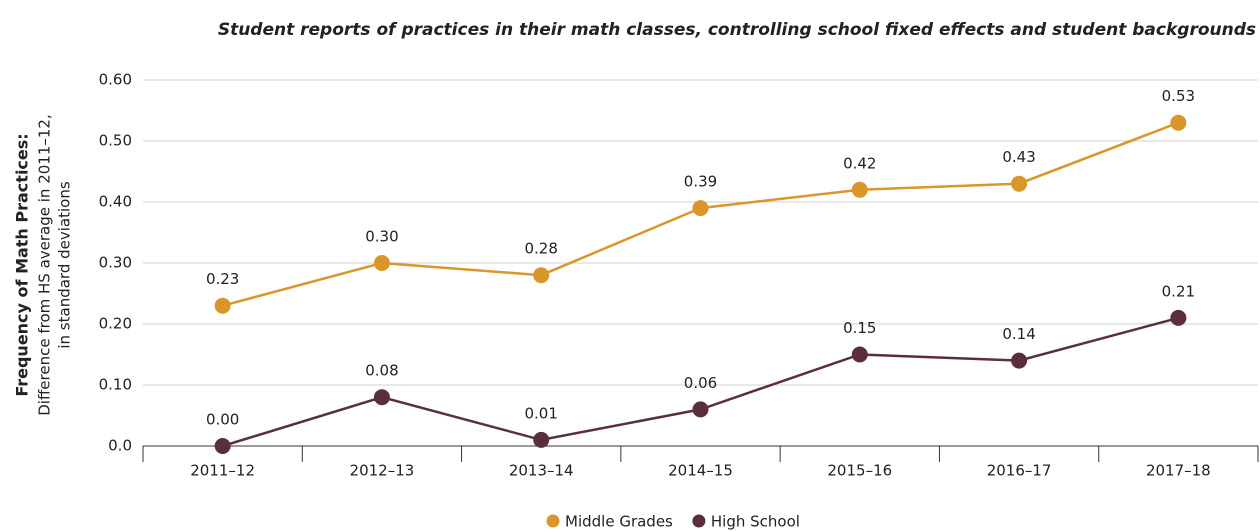 Image resolution: width=1260 pixels, height=531 pixels. Describe the element at coordinates (381, 237) in the screenshot. I see `data-label: 0.30` at that location.